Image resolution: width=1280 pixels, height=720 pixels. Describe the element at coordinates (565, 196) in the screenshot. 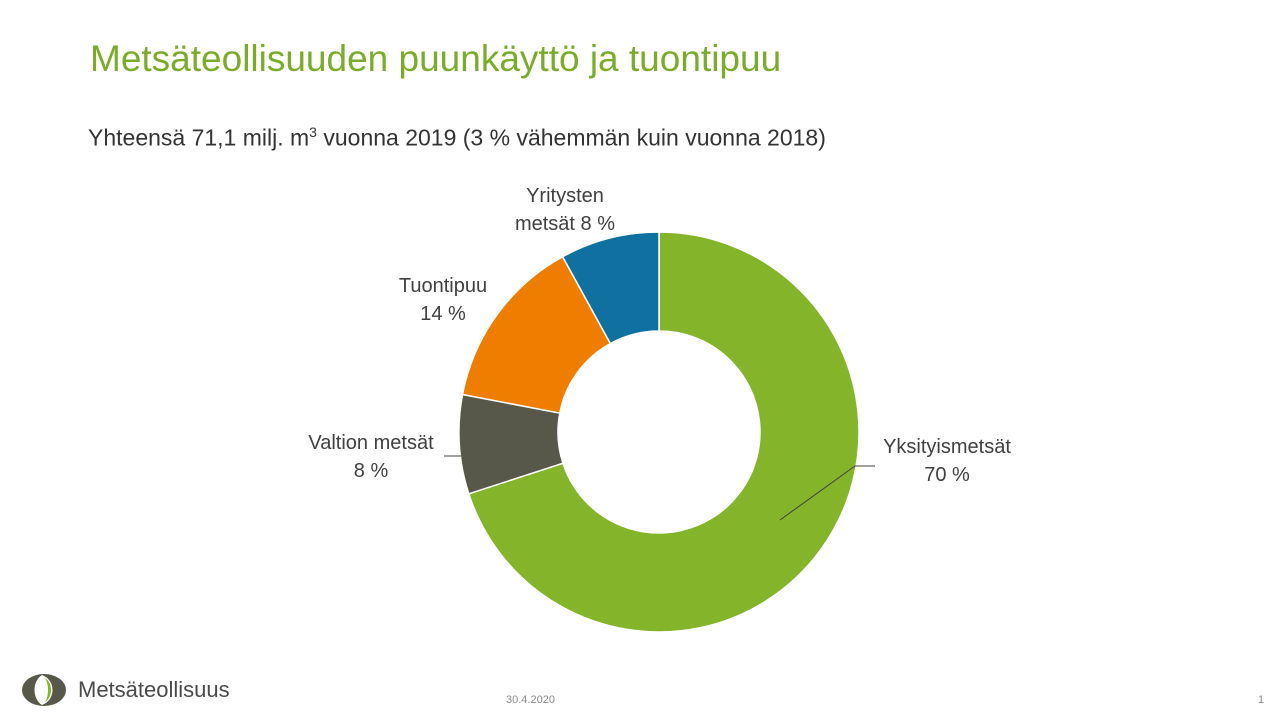

I see `data-label-line: Yritysten` at that location.